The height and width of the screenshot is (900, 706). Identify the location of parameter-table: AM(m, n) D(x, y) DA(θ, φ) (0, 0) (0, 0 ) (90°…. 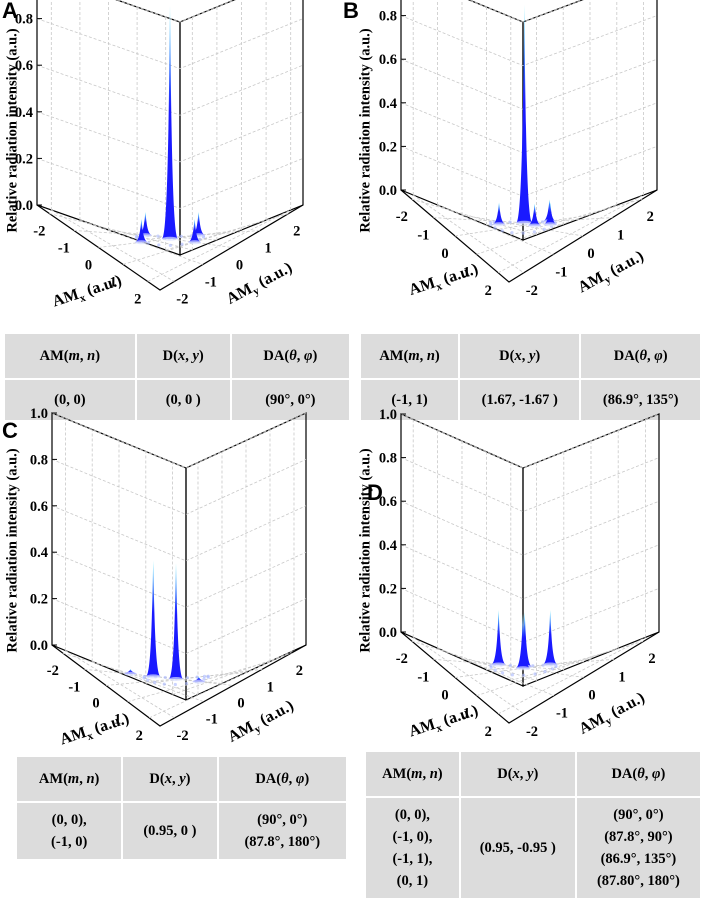
(177, 377).